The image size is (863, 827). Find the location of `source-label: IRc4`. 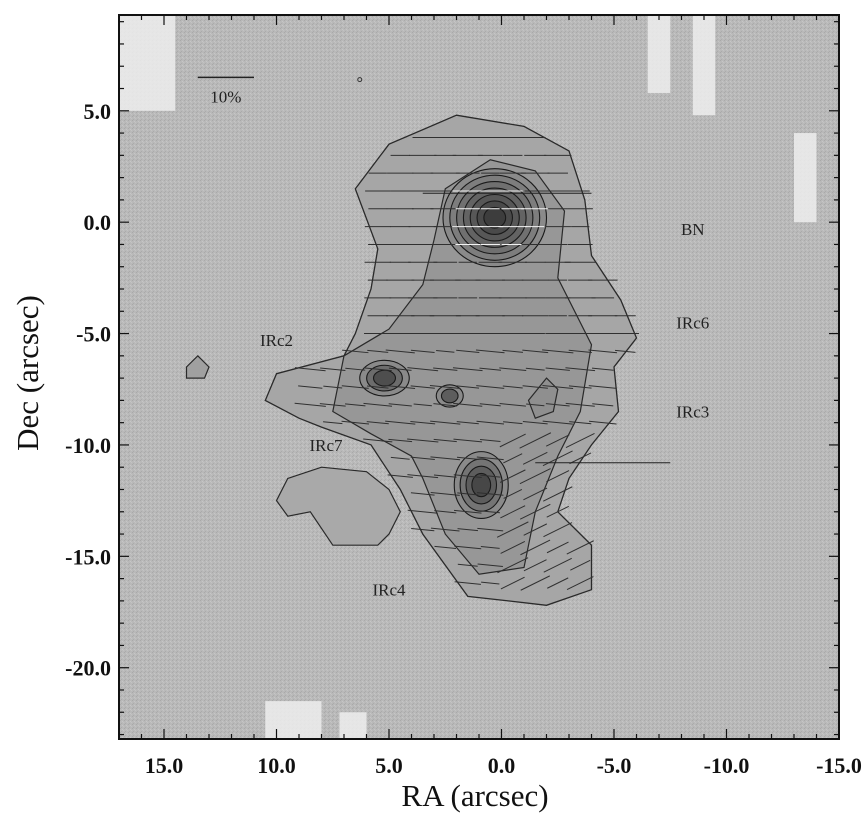

source-label: IRc4 is located at coordinates (389, 590).